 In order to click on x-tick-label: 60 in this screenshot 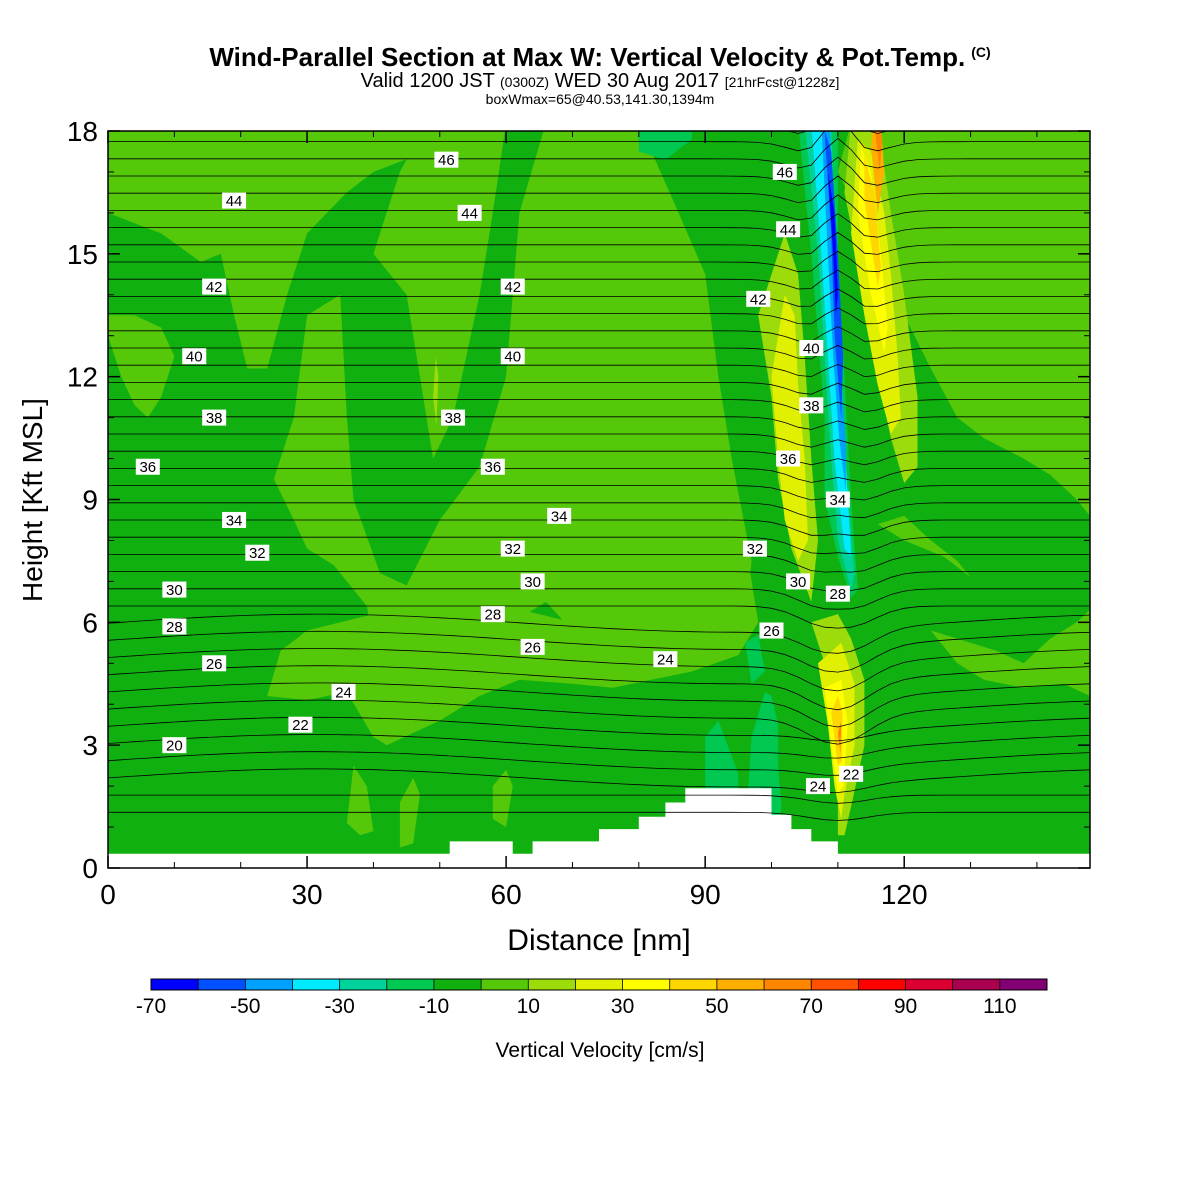, I will do `click(506, 894)`.